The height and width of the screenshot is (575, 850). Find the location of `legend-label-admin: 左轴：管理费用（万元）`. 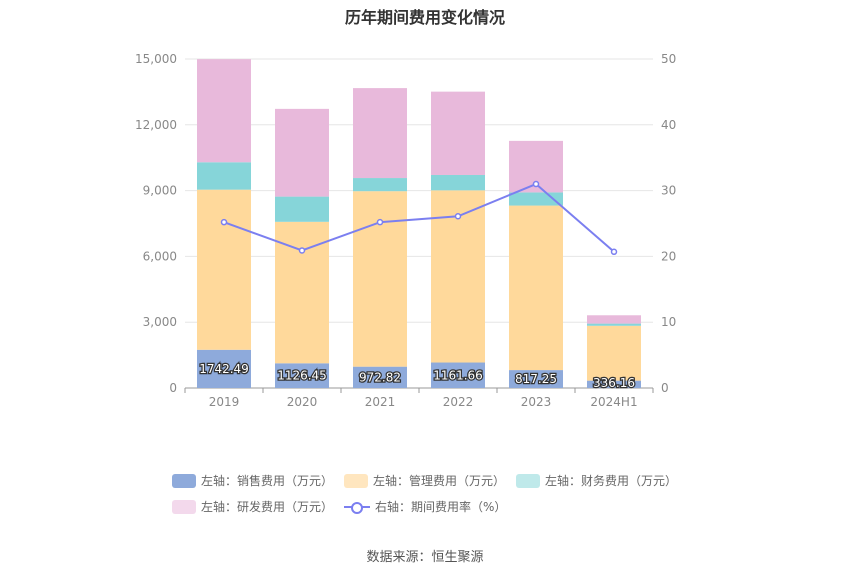

legend-label-admin: 左轴：管理费用（万元） is located at coordinates (439, 481).